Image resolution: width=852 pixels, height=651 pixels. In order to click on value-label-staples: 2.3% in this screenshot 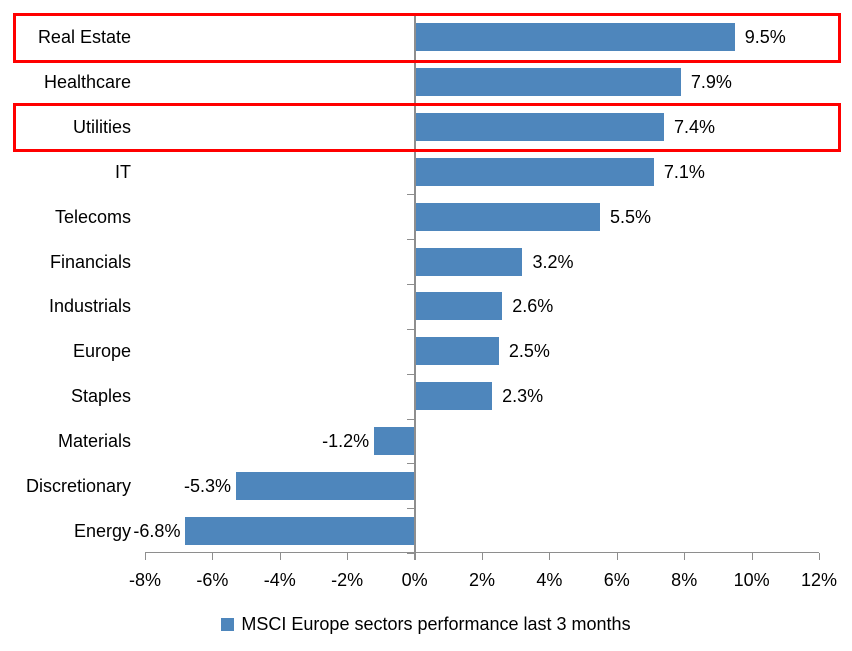, I will do `click(523, 396)`.